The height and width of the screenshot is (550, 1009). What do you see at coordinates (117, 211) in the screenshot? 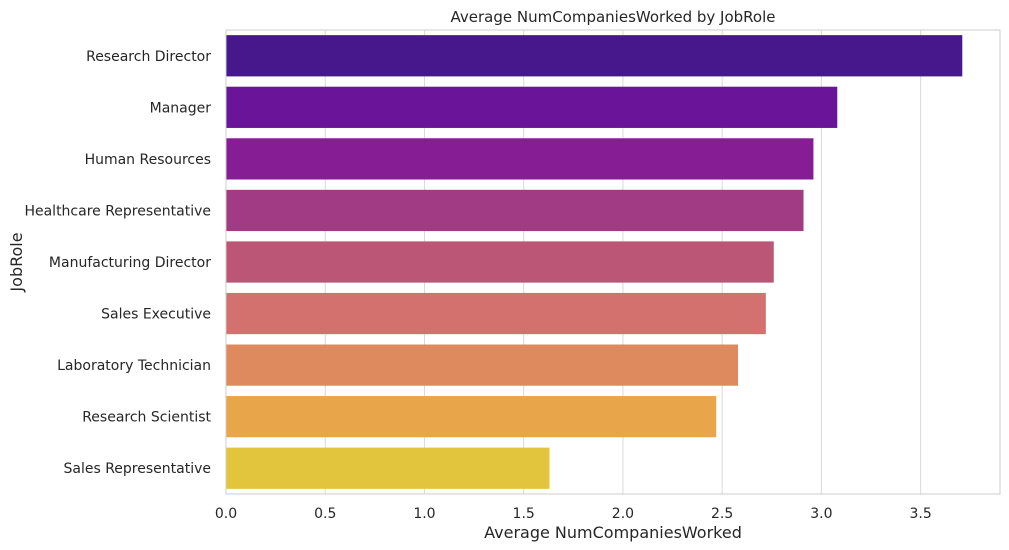
I see `y-tick-label: Healthcare Representative` at bounding box center [117, 211].